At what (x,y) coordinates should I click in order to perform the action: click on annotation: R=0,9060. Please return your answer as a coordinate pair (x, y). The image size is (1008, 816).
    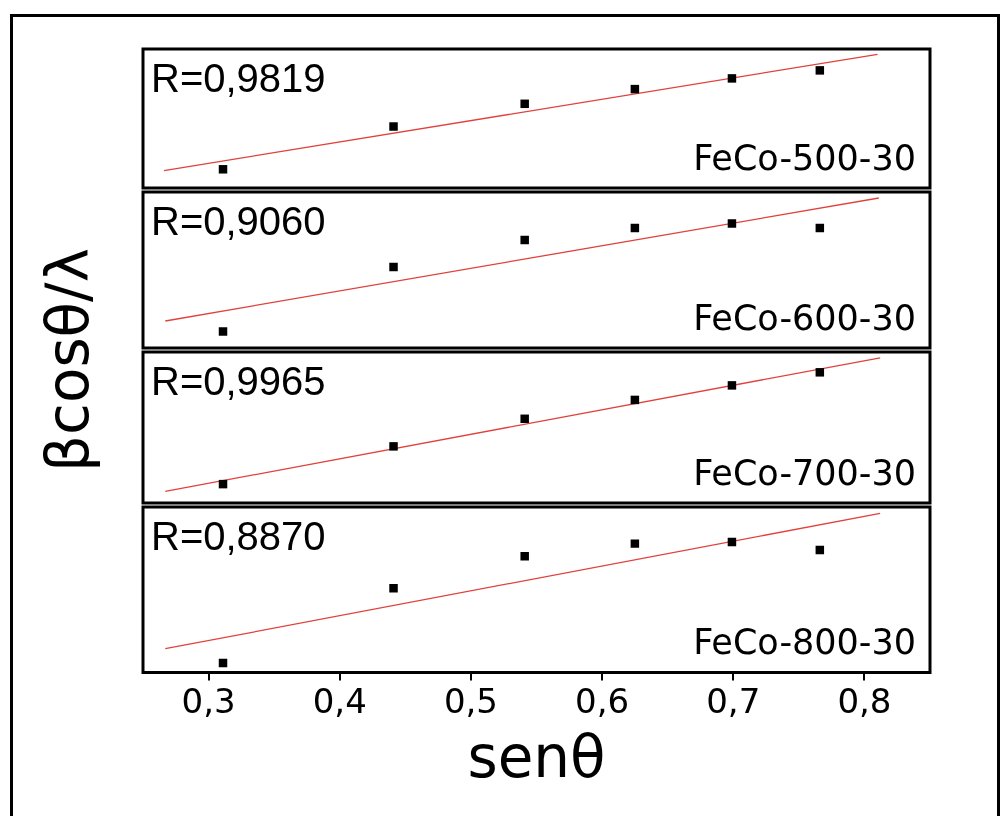
    Looking at the image, I should click on (238, 221).